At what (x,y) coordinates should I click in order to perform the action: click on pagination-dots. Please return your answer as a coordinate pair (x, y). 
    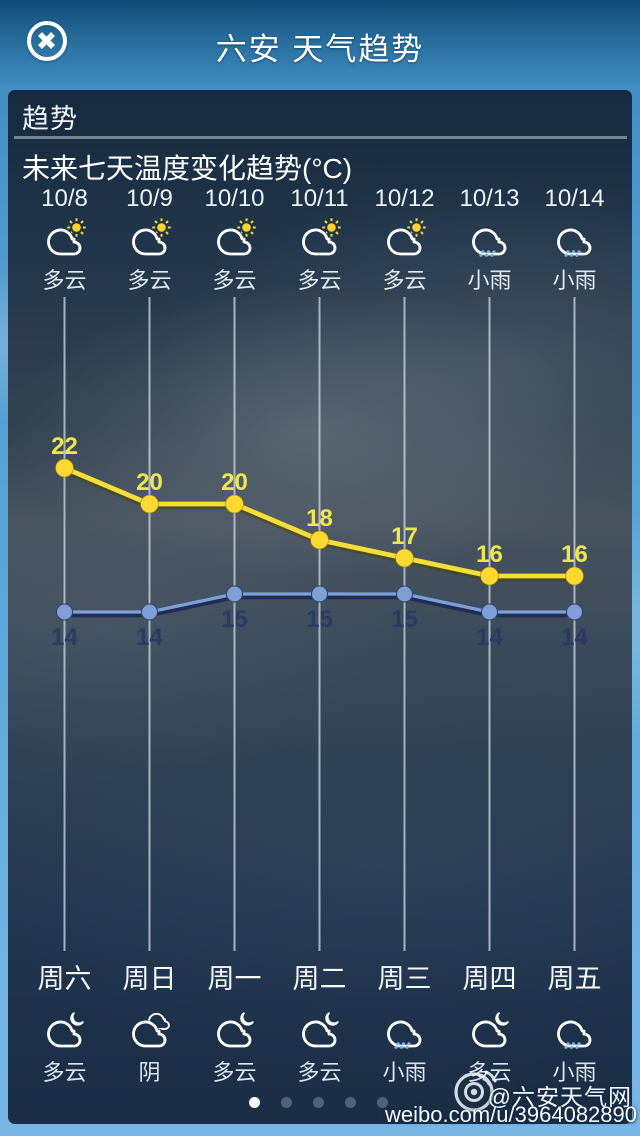
    Looking at the image, I should click on (318, 1102).